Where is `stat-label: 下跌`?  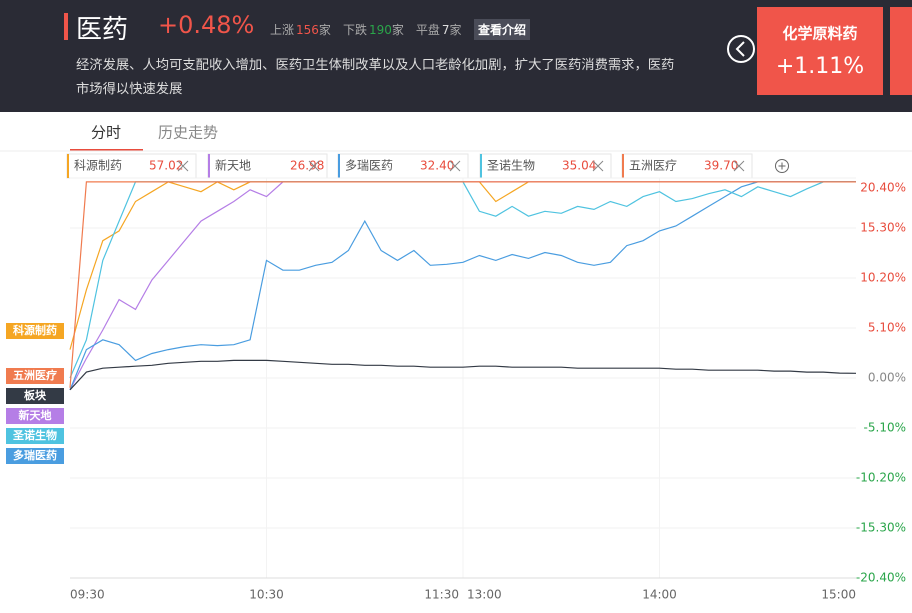
stat-label: 下跌 is located at coordinates (354, 30).